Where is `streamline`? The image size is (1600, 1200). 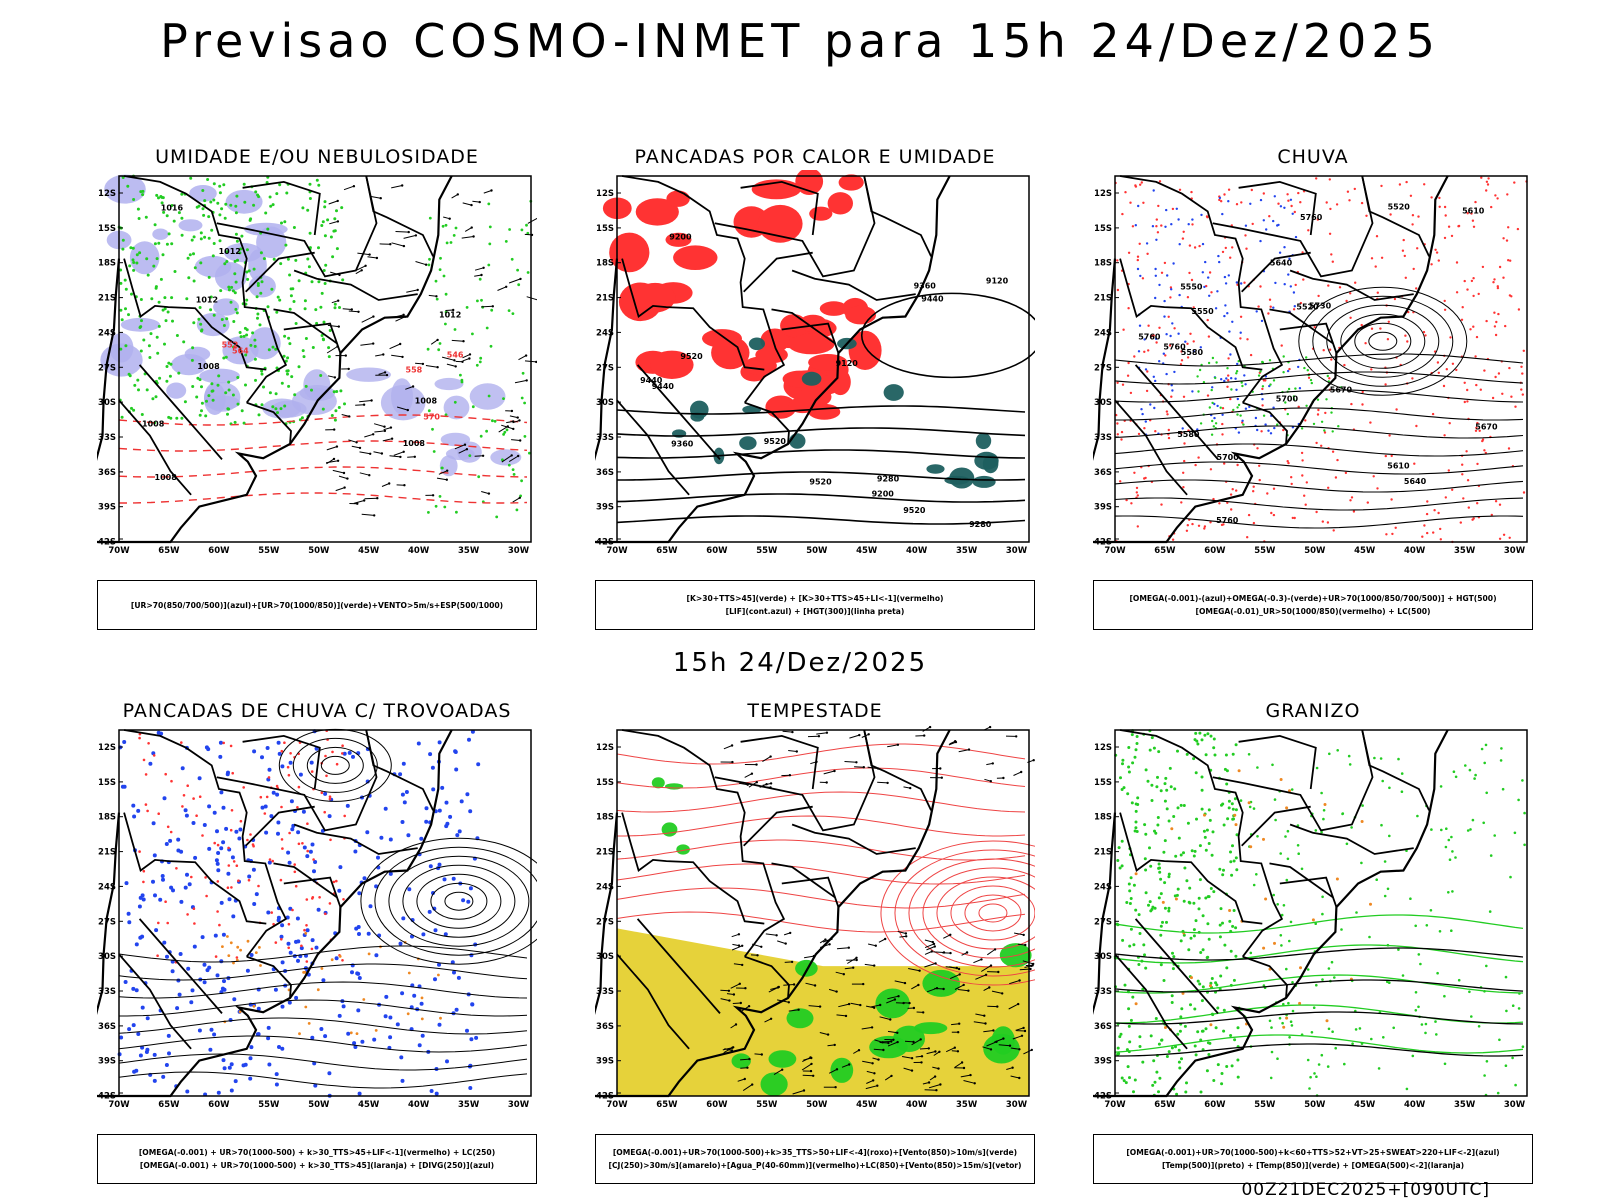
streamline is located at coordinates (1383, 341).